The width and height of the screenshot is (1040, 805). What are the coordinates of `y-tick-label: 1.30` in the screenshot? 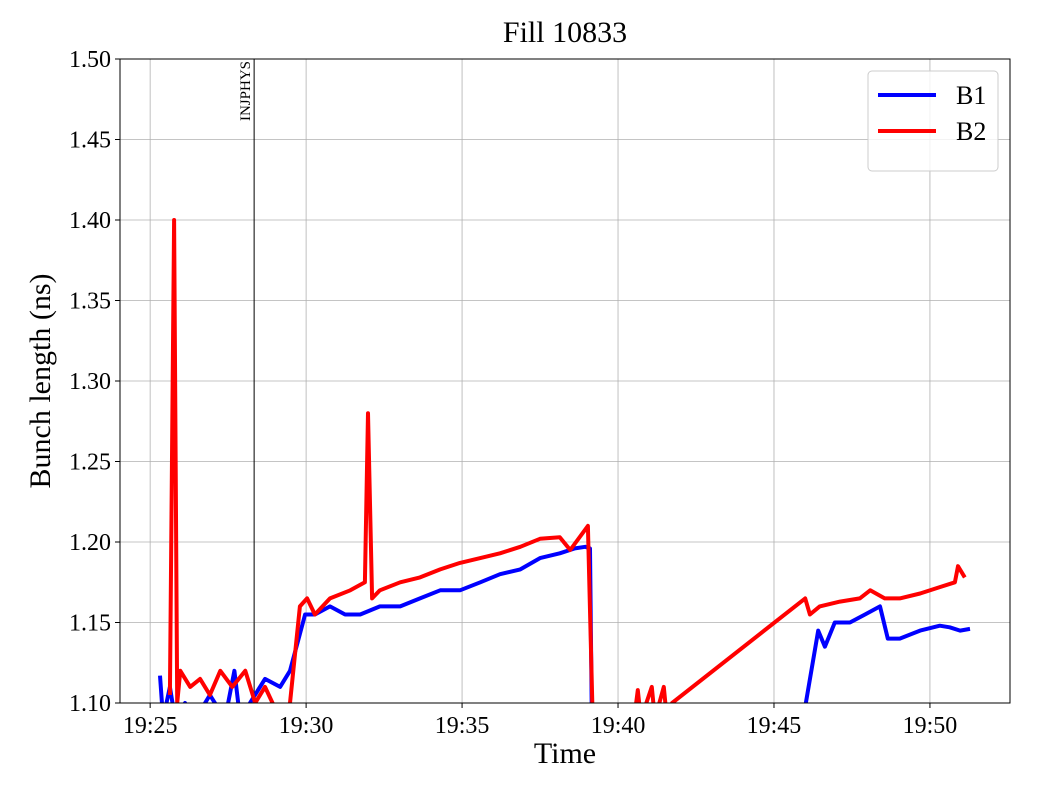 It's located at (90, 382).